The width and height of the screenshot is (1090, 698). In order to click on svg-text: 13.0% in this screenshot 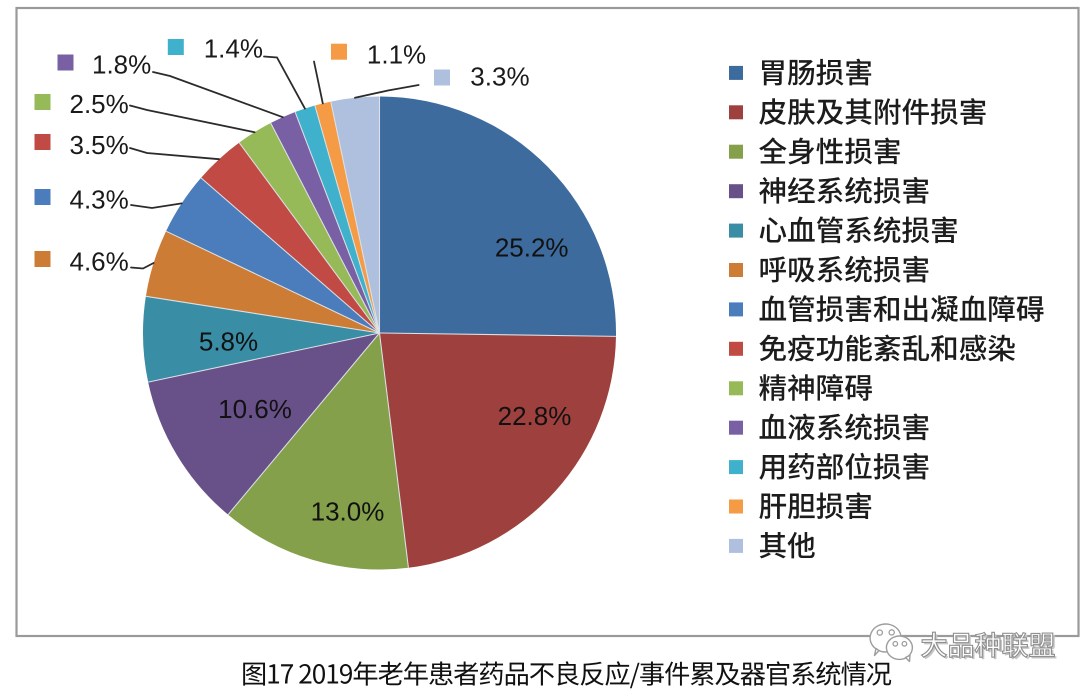, I will do `click(348, 512)`.